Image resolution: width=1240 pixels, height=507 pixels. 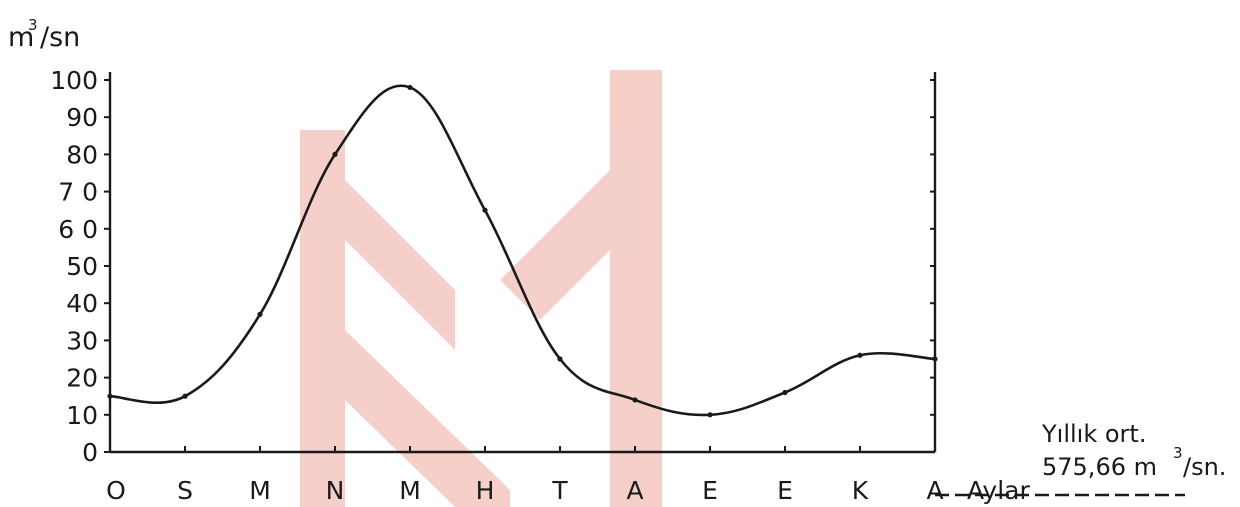 I want to click on x-tick-label: H, so click(x=485, y=490).